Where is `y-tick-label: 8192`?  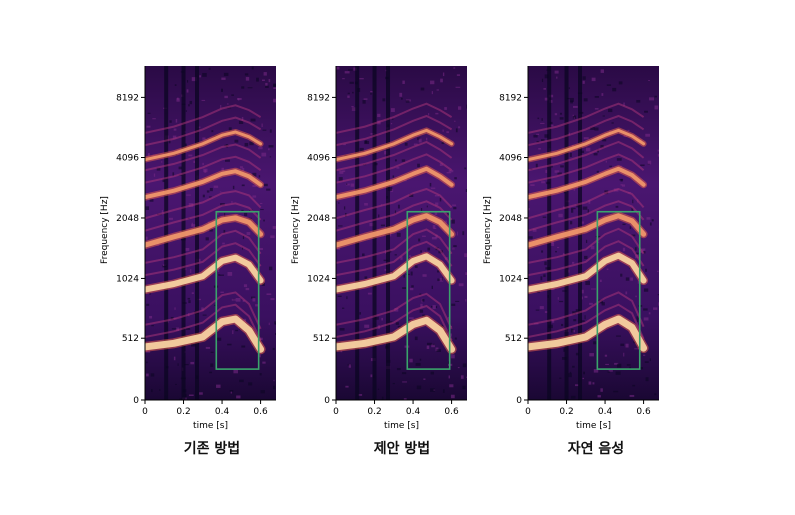 y-tick-label: 8192 is located at coordinates (127, 98).